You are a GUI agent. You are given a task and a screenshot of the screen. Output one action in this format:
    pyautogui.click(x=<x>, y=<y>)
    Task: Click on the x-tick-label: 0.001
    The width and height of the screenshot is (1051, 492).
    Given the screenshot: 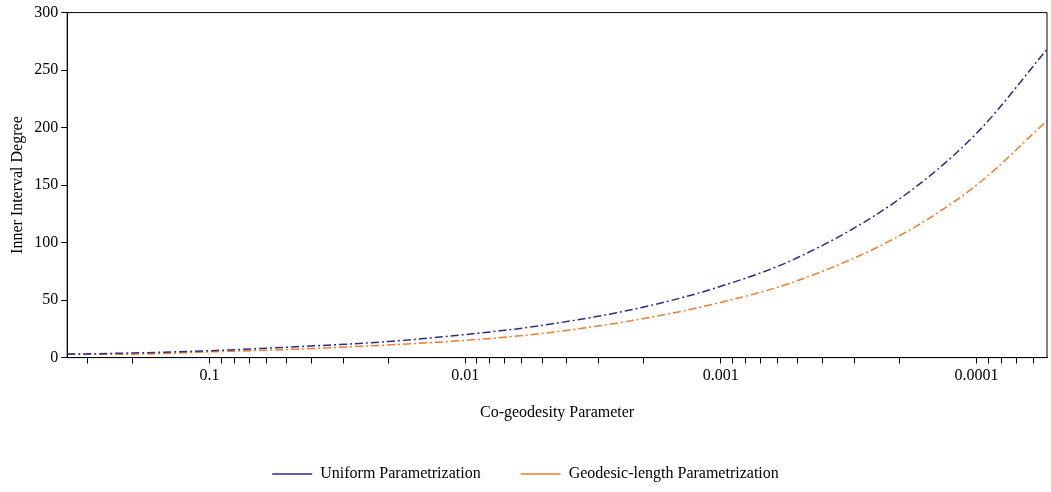 What is the action you would take?
    pyautogui.click(x=720, y=375)
    